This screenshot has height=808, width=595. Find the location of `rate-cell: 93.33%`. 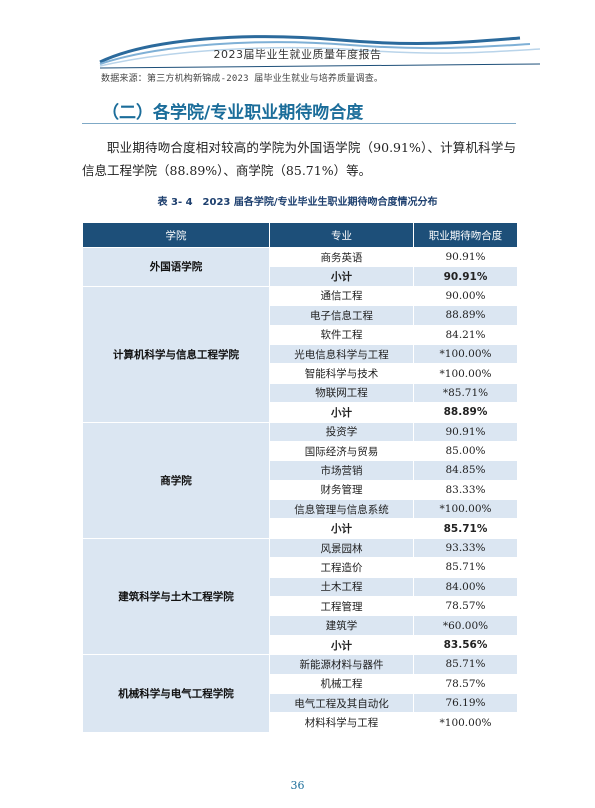

rate-cell: 93.33% is located at coordinates (465, 548).